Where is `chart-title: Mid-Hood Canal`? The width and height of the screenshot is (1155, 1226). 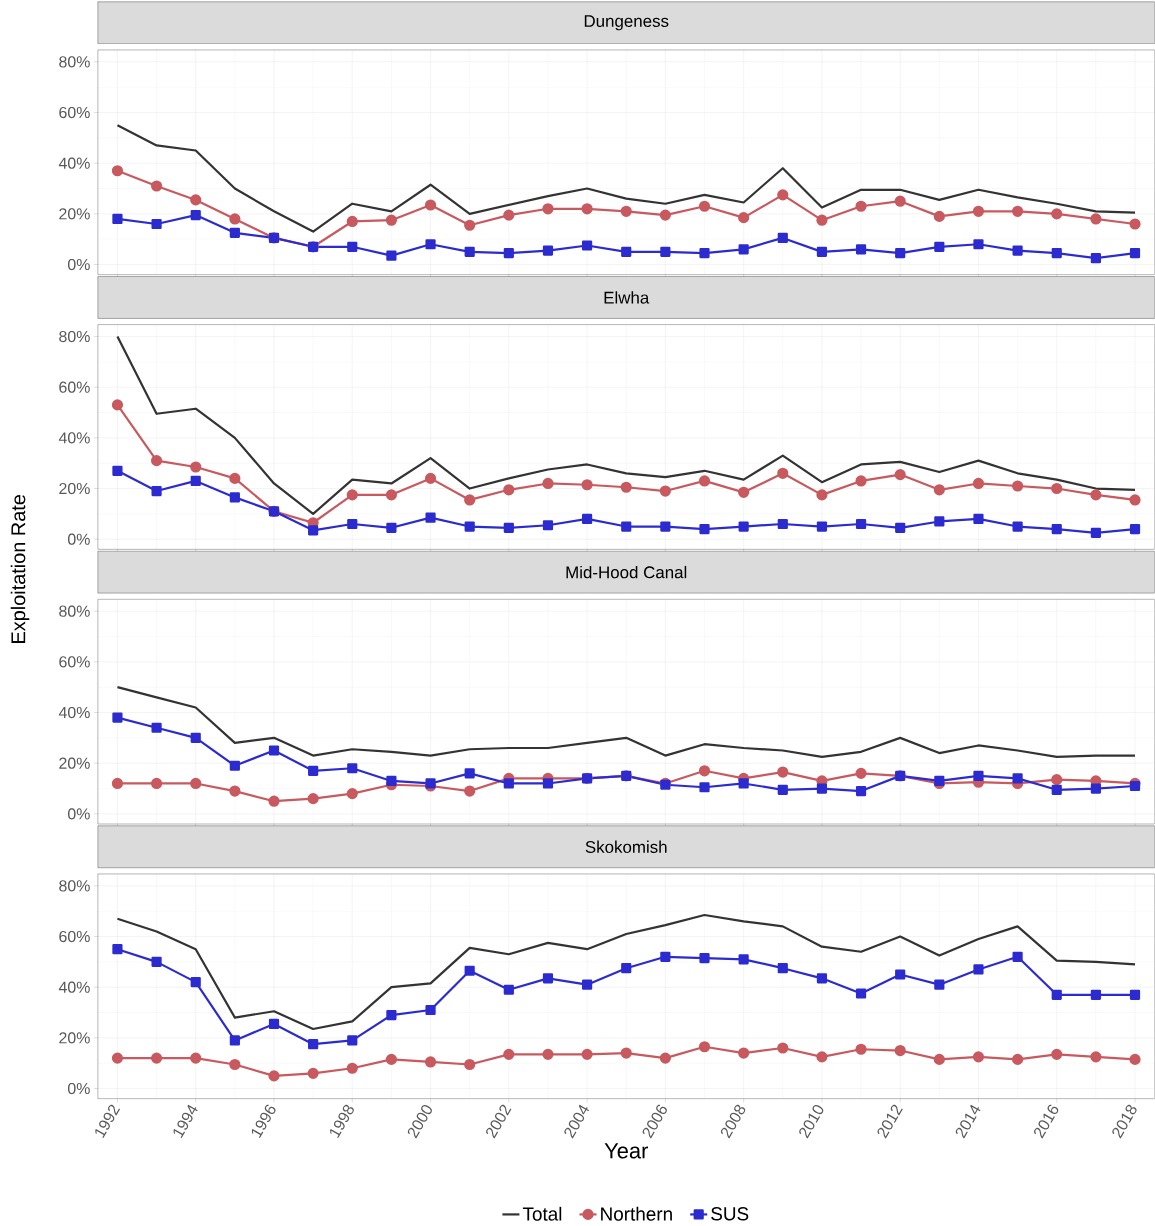 chart-title: Mid-Hood Canal is located at coordinates (626, 572).